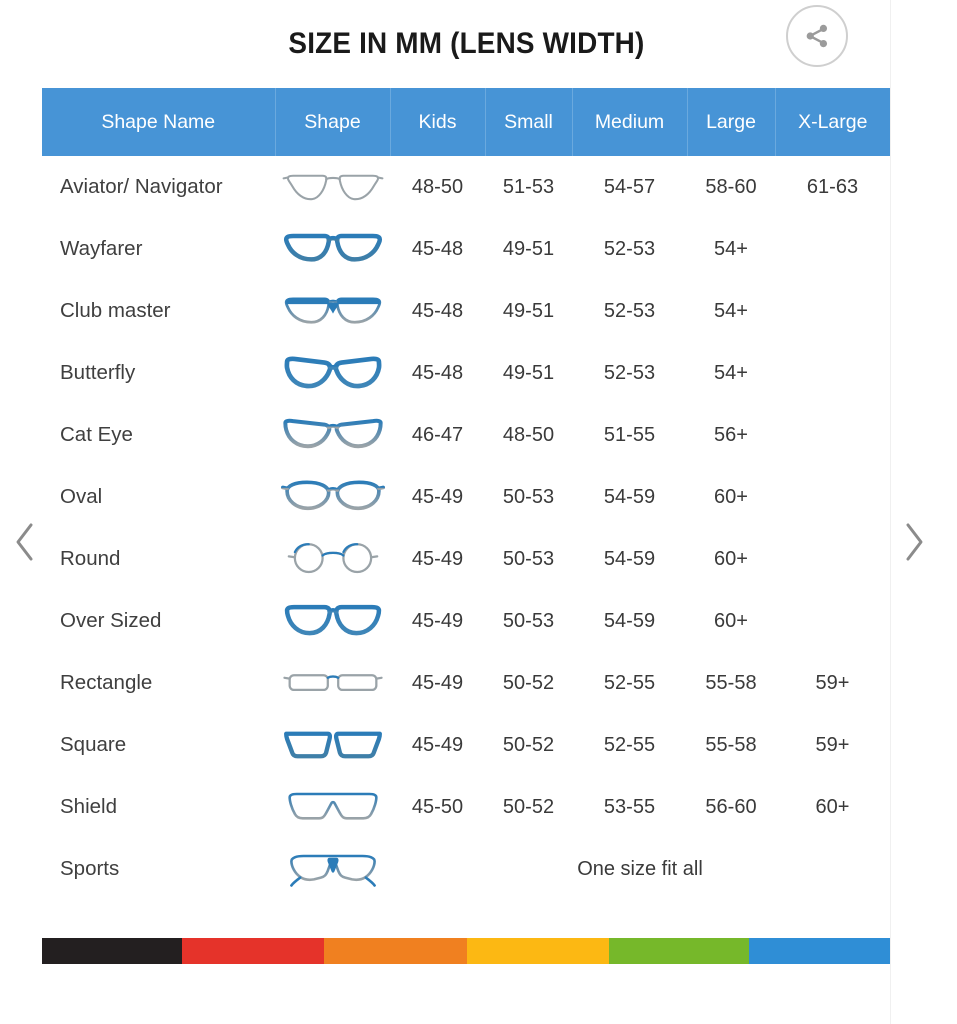 The height and width of the screenshot is (1024, 957). Describe the element at coordinates (466, 497) in the screenshot. I see `table-row: Oval 45-49 50-53 54-59 60+` at that location.